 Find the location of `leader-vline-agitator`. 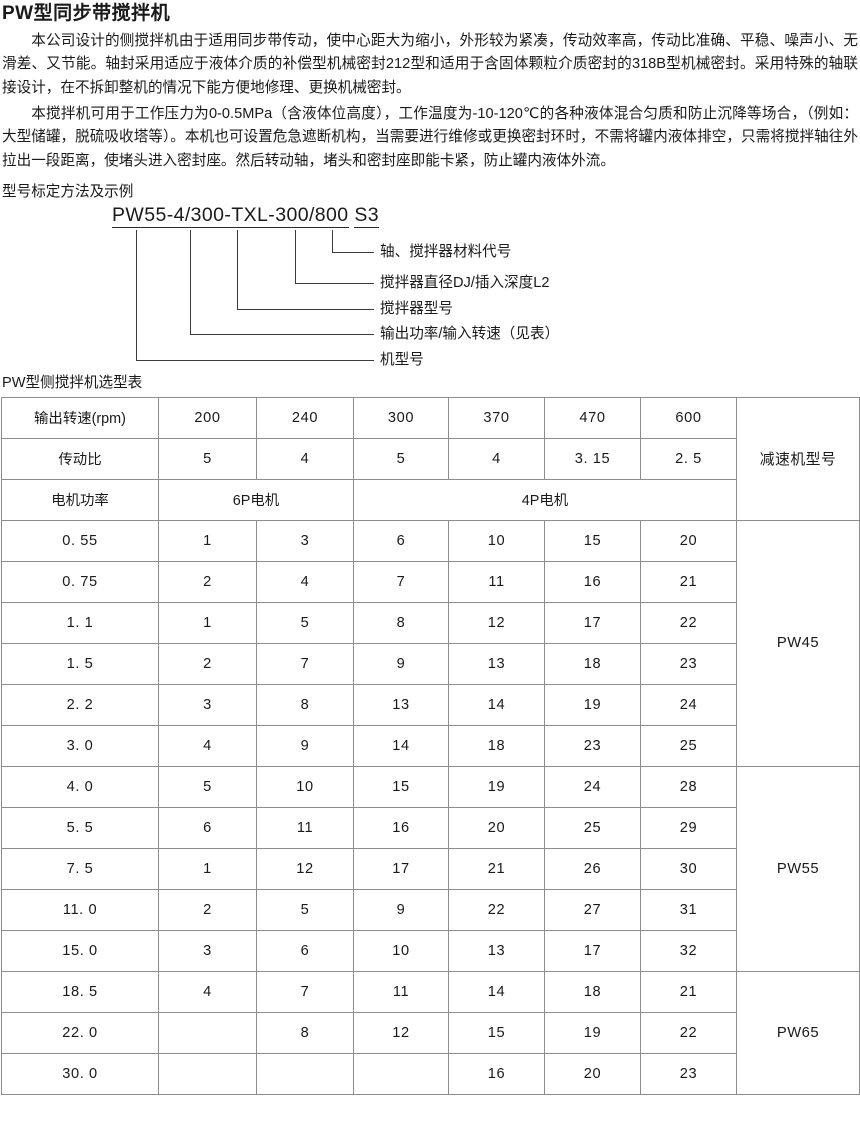

leader-vline-agitator is located at coordinates (237, 269).